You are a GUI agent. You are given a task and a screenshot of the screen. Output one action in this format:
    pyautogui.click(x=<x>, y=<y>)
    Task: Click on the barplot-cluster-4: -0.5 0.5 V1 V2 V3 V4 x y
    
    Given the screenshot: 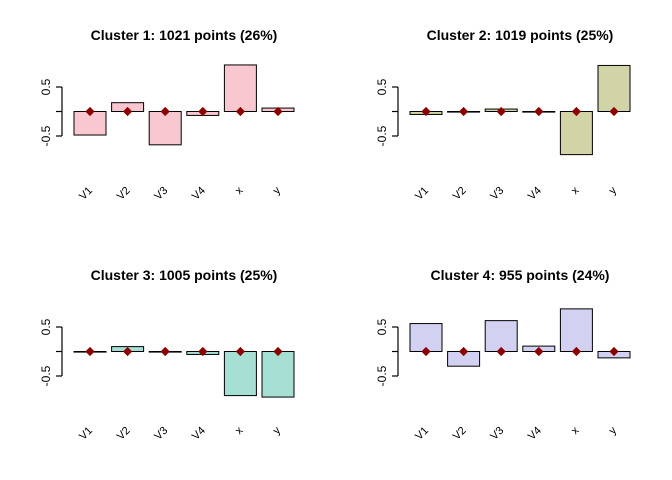 What is the action you would take?
    pyautogui.click(x=503, y=375)
    